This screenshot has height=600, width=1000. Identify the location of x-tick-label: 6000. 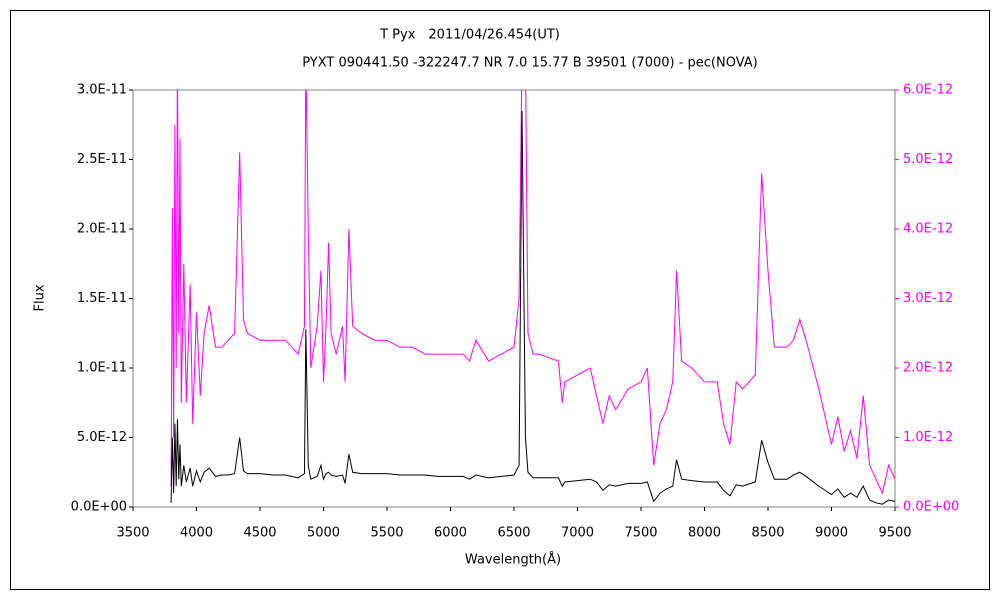
(450, 533).